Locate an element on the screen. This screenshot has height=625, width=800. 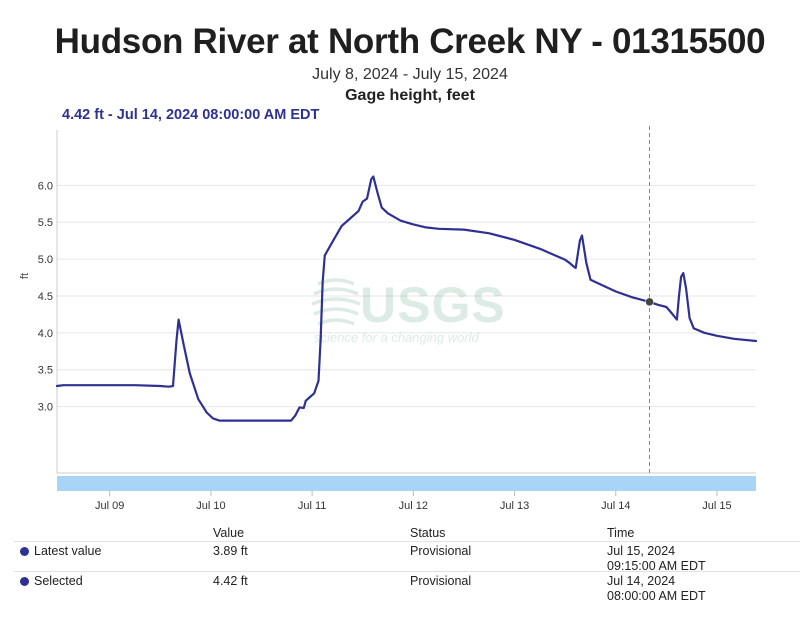
y-tick-label: 4.5 is located at coordinates (45, 297).